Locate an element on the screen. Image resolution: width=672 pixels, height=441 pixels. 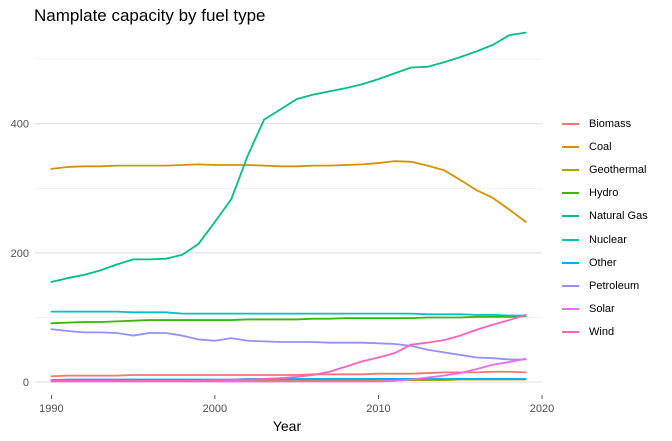
series-line-nuclear is located at coordinates (288, 313).